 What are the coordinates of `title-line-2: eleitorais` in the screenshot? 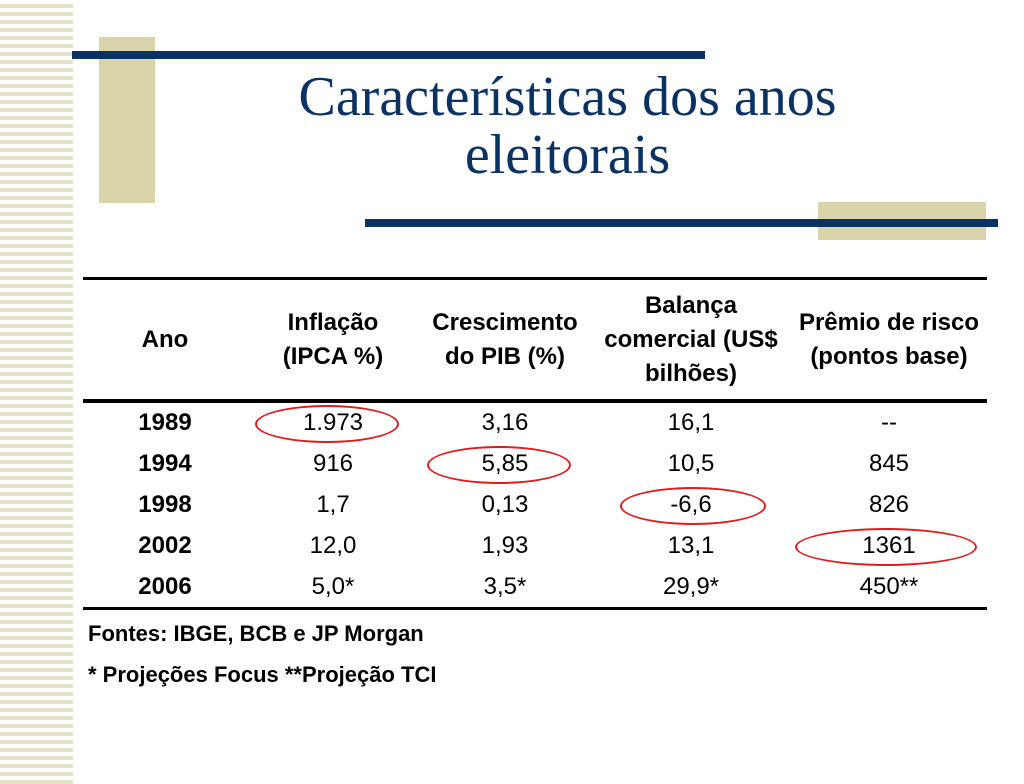 It's located at (567, 155).